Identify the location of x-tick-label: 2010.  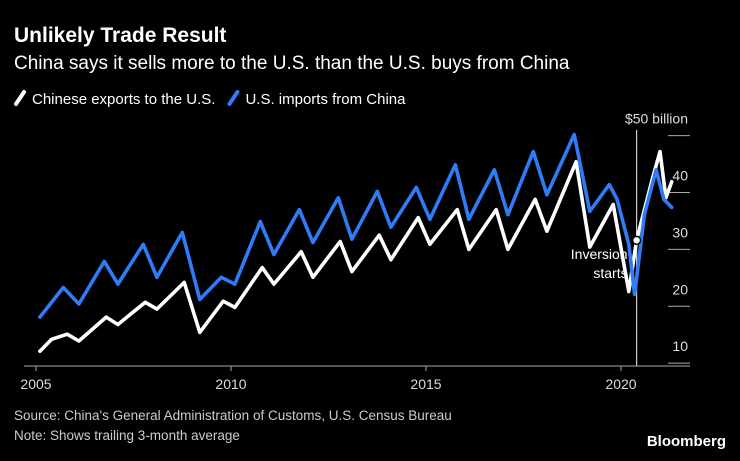
(230, 384).